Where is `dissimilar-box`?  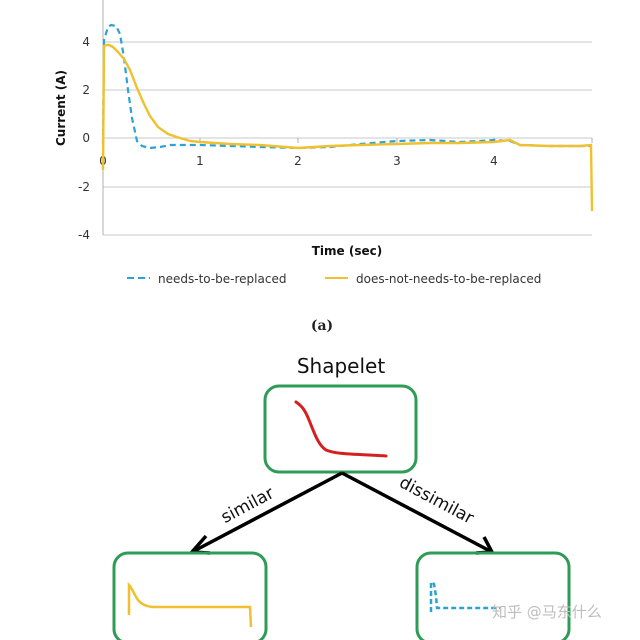
dissimilar-box is located at coordinates (493, 595).